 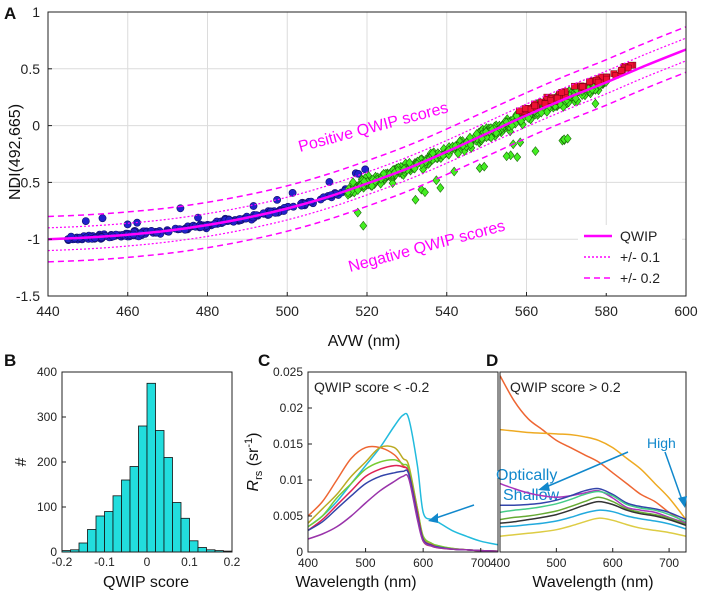 What do you see at coordinates (481, 563) in the screenshot?
I see `c-tick-label-x-3: 700` at bounding box center [481, 563].